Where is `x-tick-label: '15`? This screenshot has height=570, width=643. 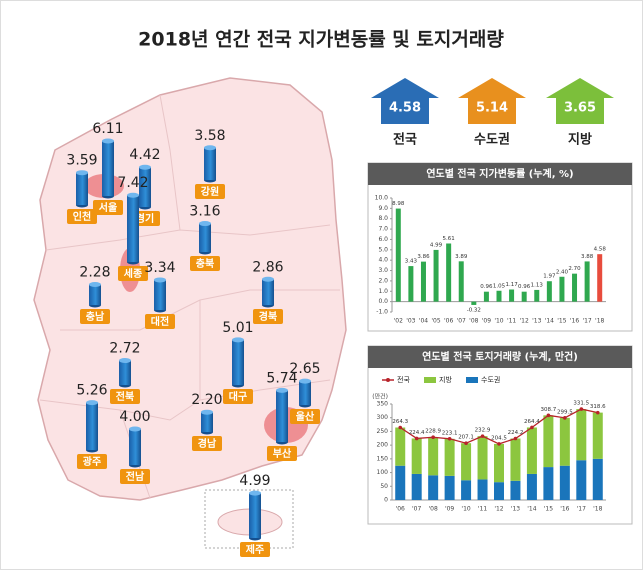 x-tick-label: '15 is located at coordinates (561, 321).